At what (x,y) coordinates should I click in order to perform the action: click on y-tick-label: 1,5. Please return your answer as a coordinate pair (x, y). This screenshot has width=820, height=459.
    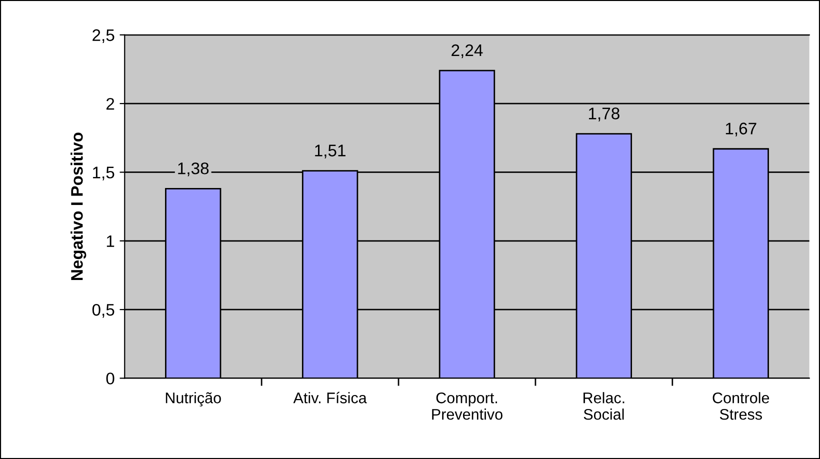
    Looking at the image, I should click on (103, 173).